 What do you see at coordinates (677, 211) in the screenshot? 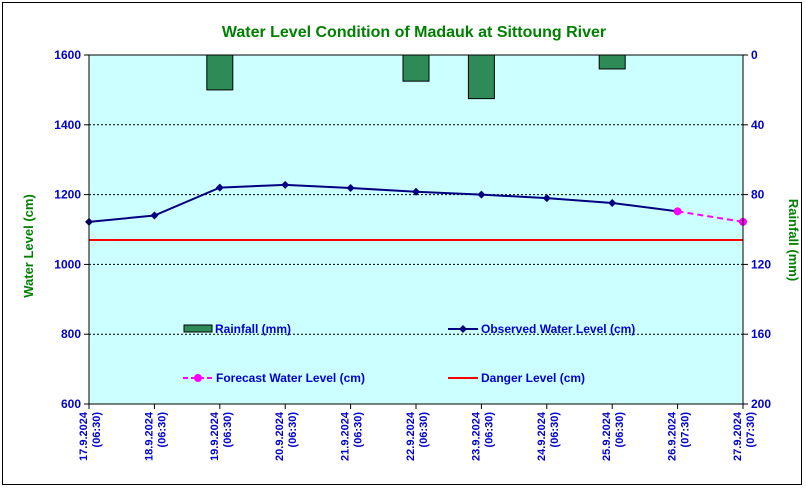
I see `forecast-water-level-point` at bounding box center [677, 211].